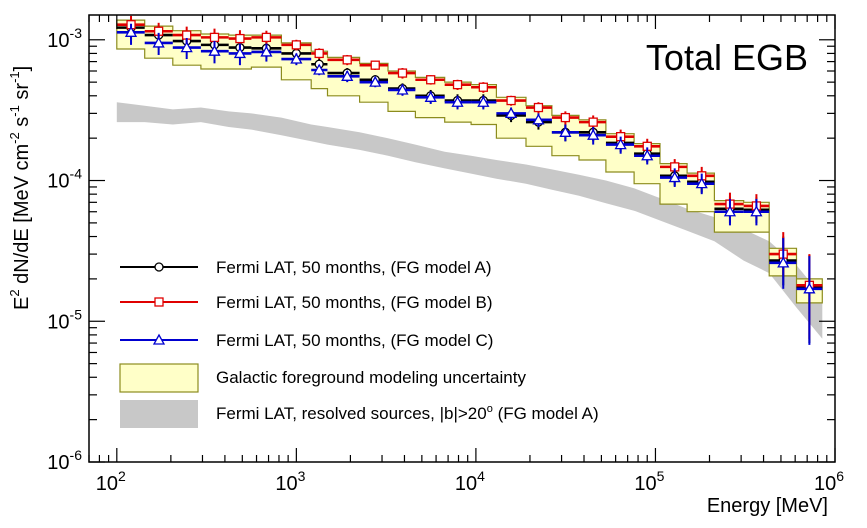 The width and height of the screenshot is (867, 528). I want to click on legend-label: Fermi LAT, 50 months, (FG model B), so click(354, 302).